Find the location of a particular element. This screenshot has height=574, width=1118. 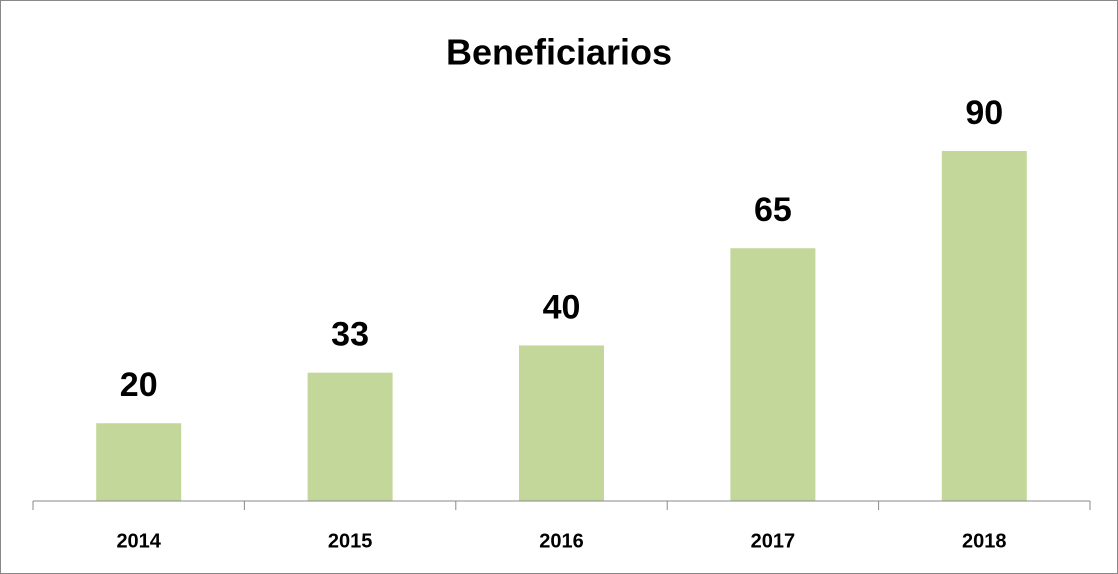

data-label: 20 is located at coordinates (139, 385).